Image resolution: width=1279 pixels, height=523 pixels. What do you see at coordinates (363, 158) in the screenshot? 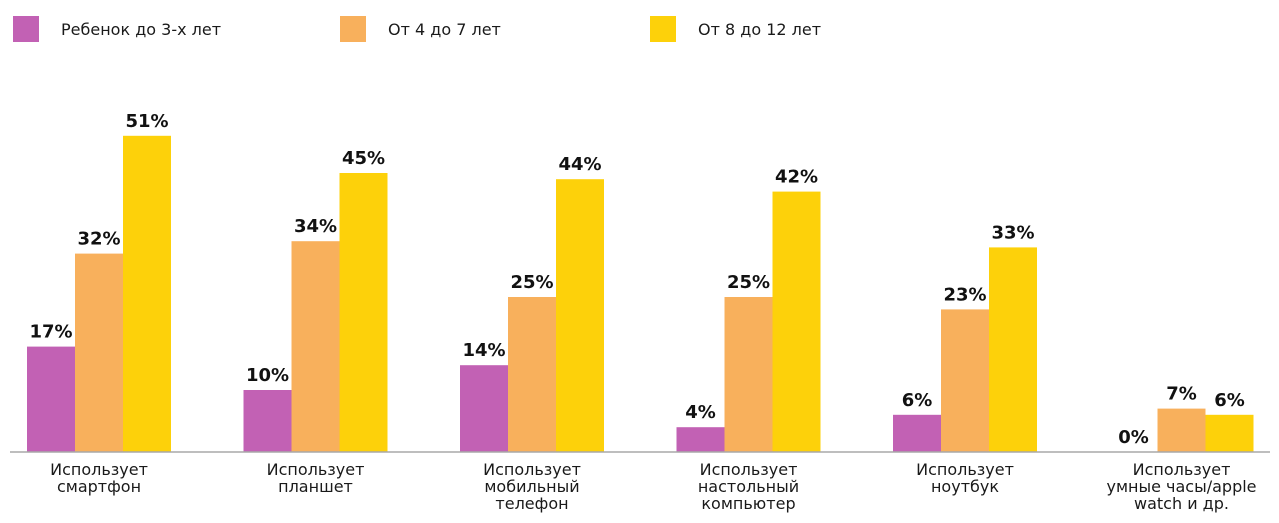
I see `value-label-8-to-12-2: 45%` at bounding box center [363, 158].